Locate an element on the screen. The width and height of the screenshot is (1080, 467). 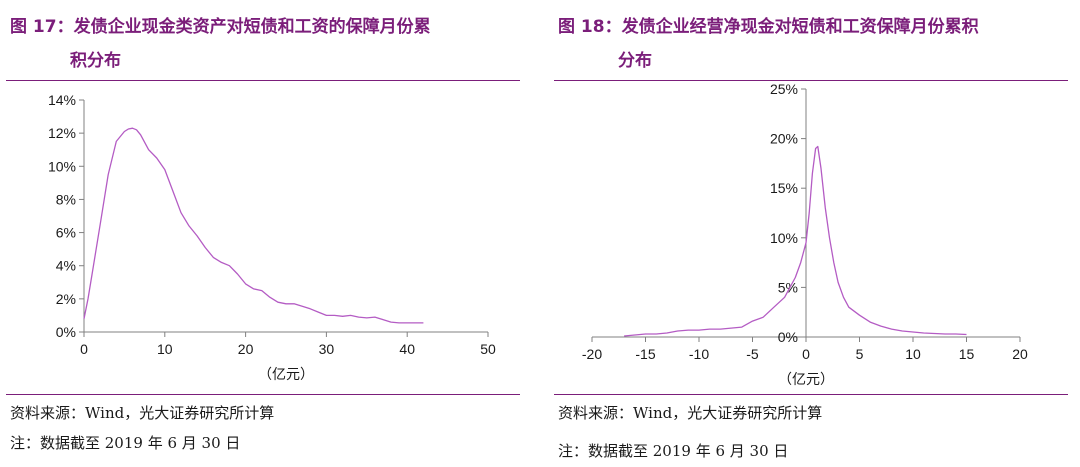
y-tick-label: 14% is located at coordinates (62, 100).